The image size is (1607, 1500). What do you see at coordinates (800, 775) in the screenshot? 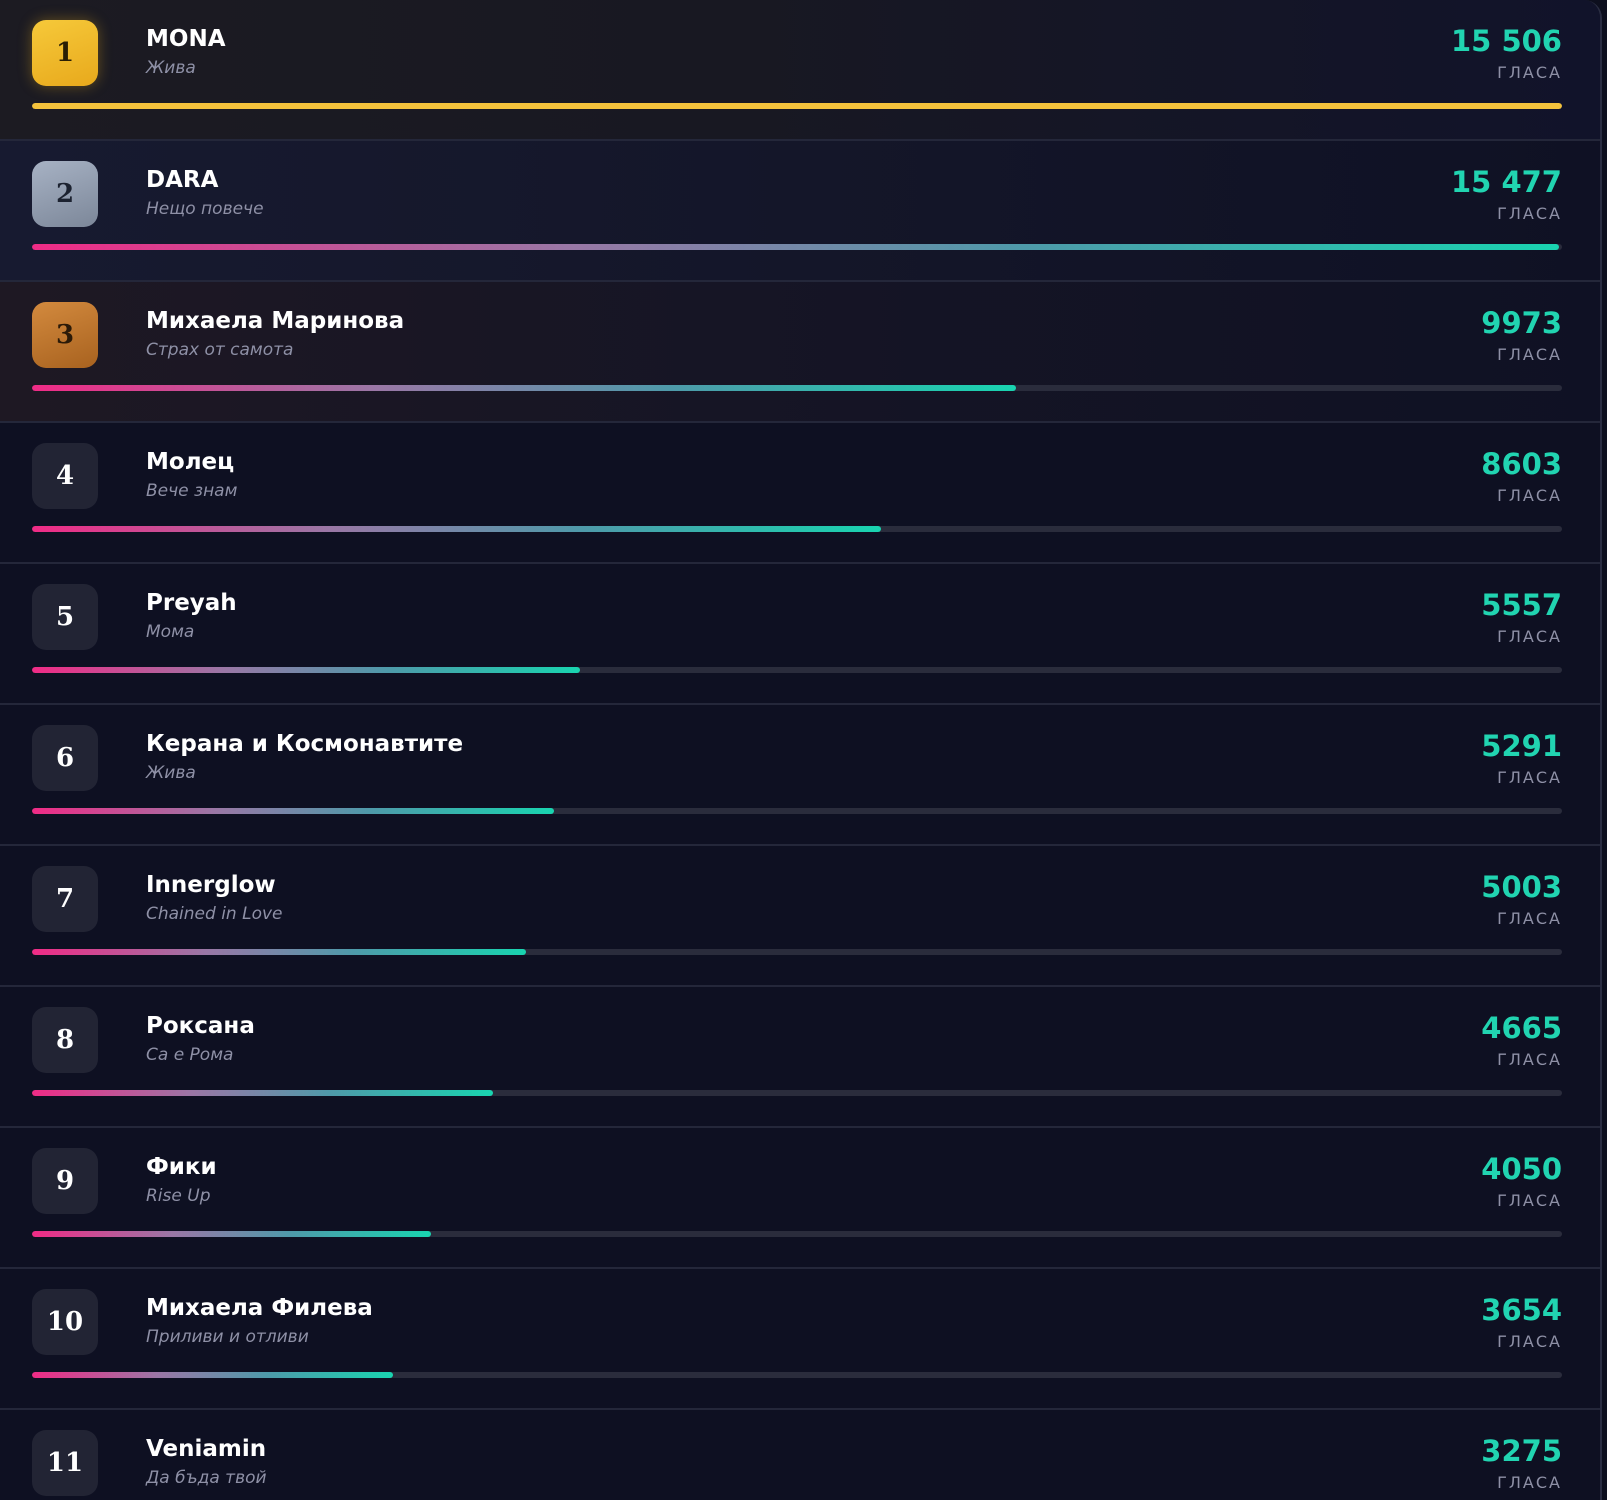
I see `leaderboard-row: 6 Керана и Космонавтите Жива 5291 ГЛАСА` at bounding box center [800, 775].